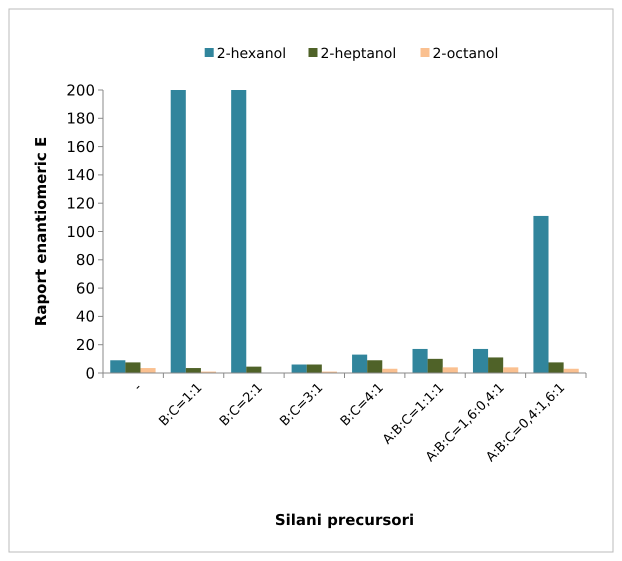 This screenshot has width=622, height=561. What do you see at coordinates (41, 231) in the screenshot?
I see `y-axis-title: Raport enantiomeric E` at bounding box center [41, 231].